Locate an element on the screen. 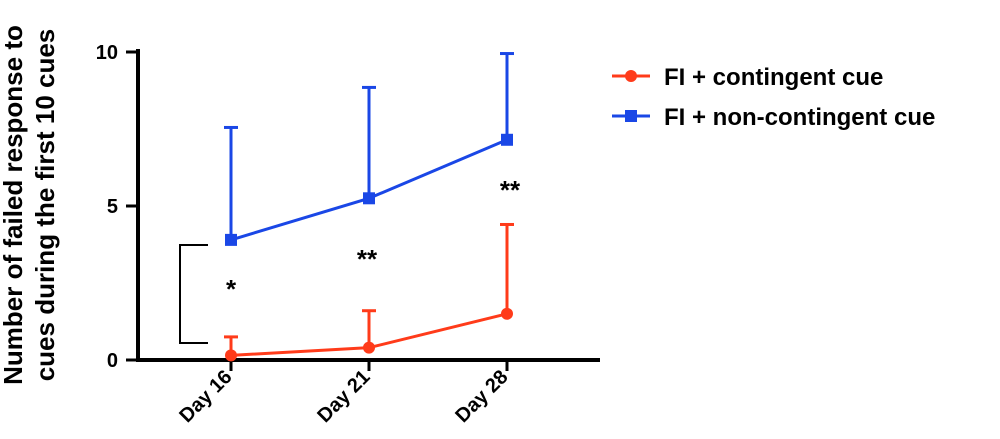 This screenshot has width=1000, height=439. y-axis-label-line2: cues during the first 10 cues is located at coordinates (45, 205).